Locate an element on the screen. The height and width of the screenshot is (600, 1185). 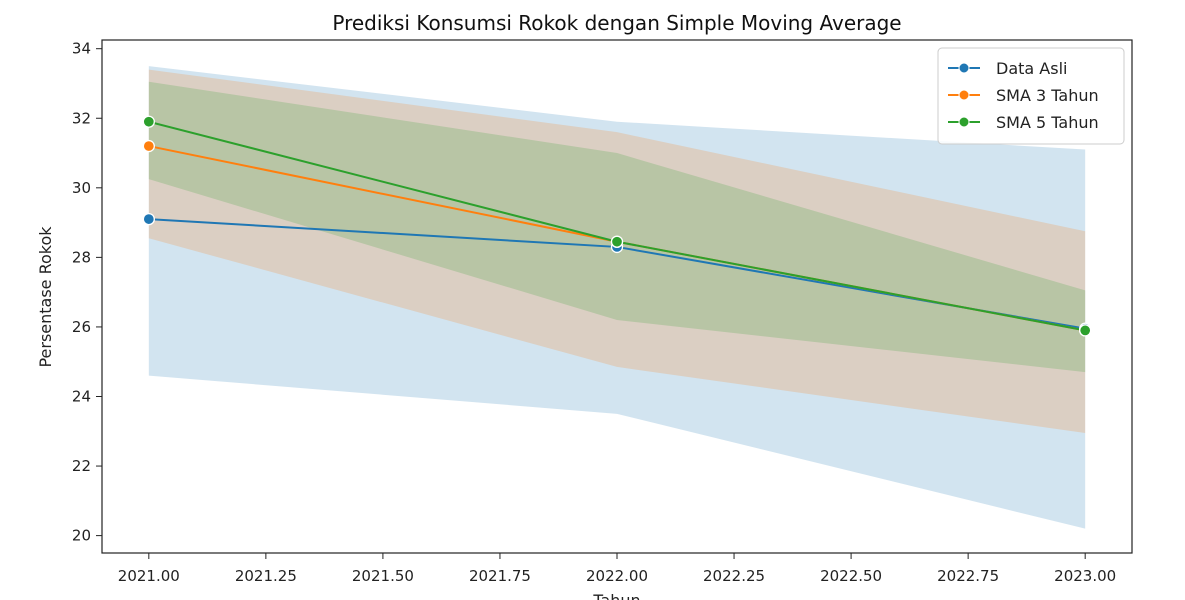
legend: Data Asli SMA 3 Tahun SMA 5 Tahun is located at coordinates (1031, 96).